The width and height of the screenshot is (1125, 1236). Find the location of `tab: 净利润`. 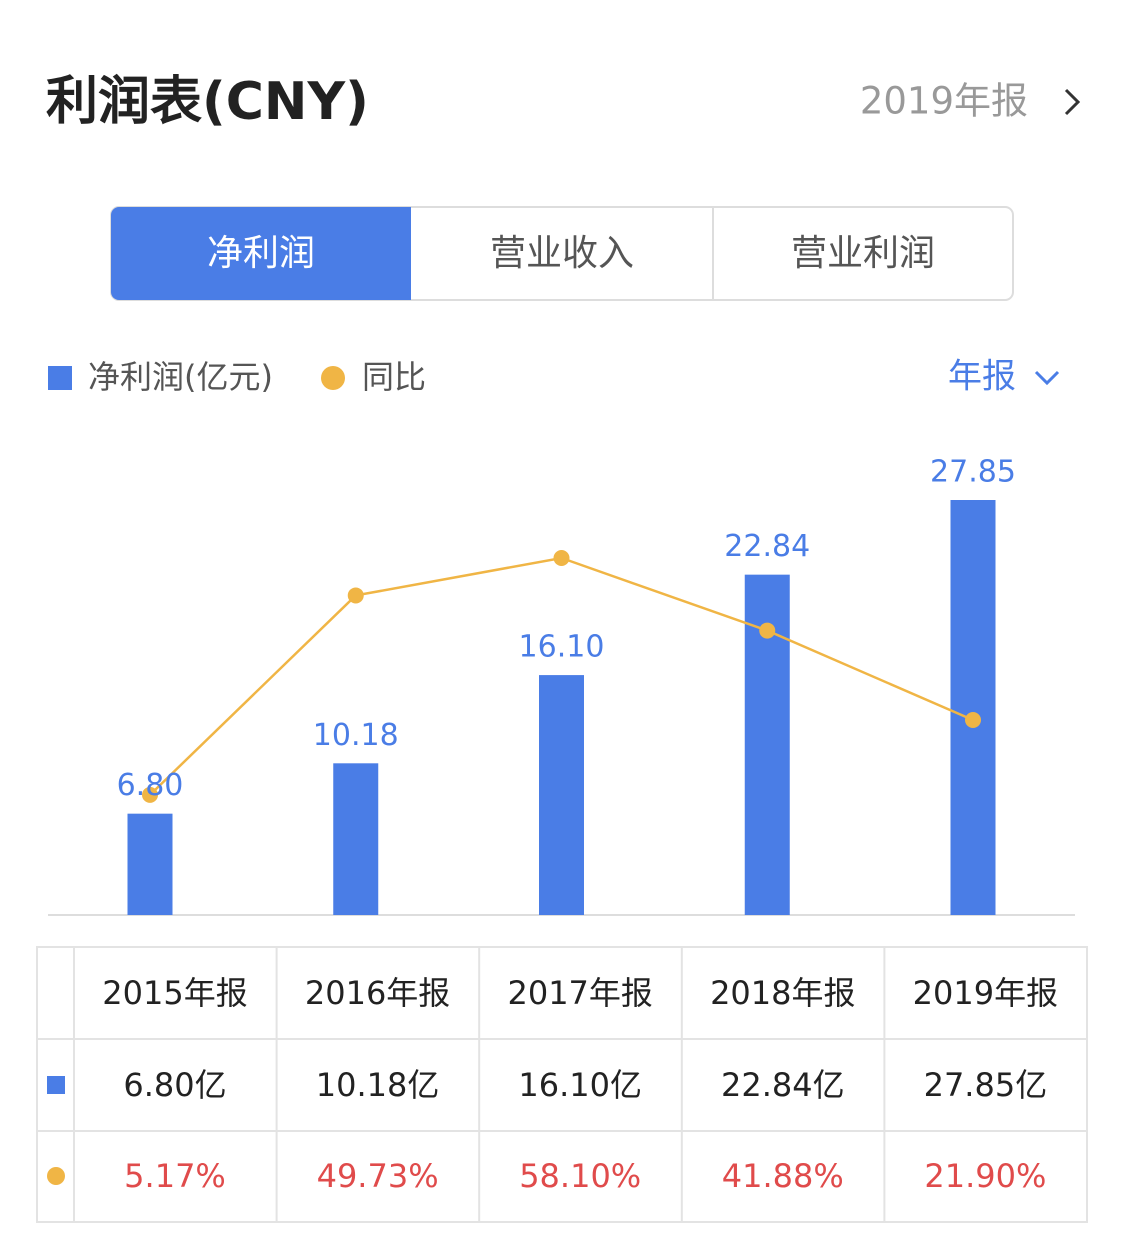

tab: 净利润 is located at coordinates (261, 253).